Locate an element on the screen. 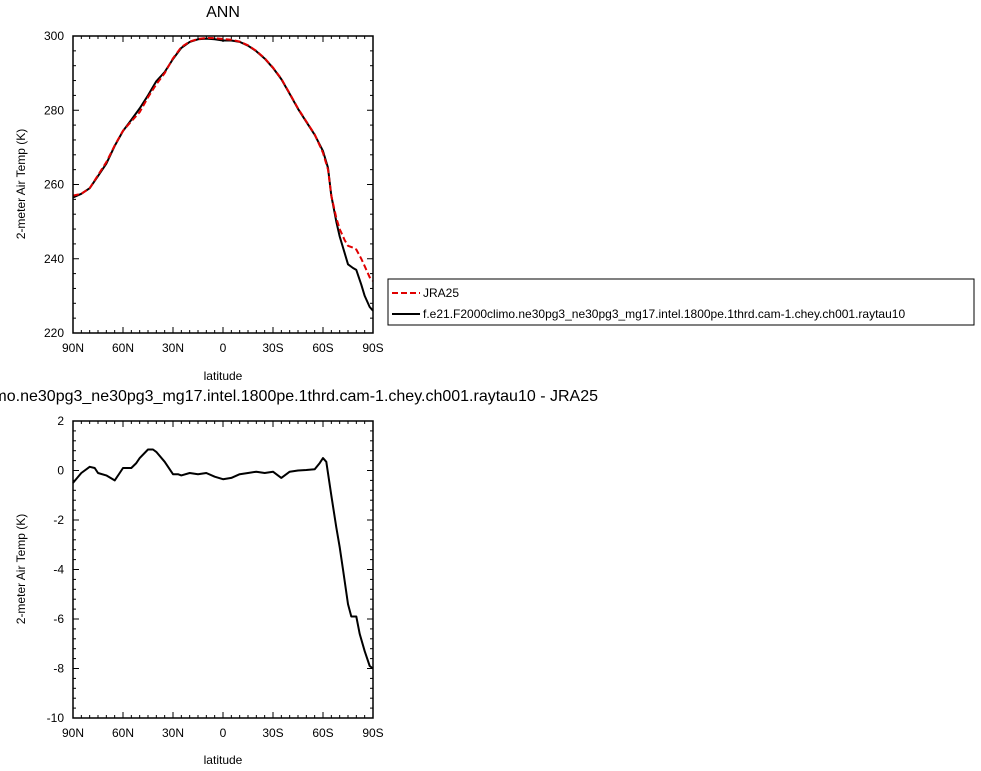 The width and height of the screenshot is (981, 771). axis-ticks: 90N 60N 30N 0 30S 60S 90S 220 240 260 280 300 is located at coordinates (214, 192).